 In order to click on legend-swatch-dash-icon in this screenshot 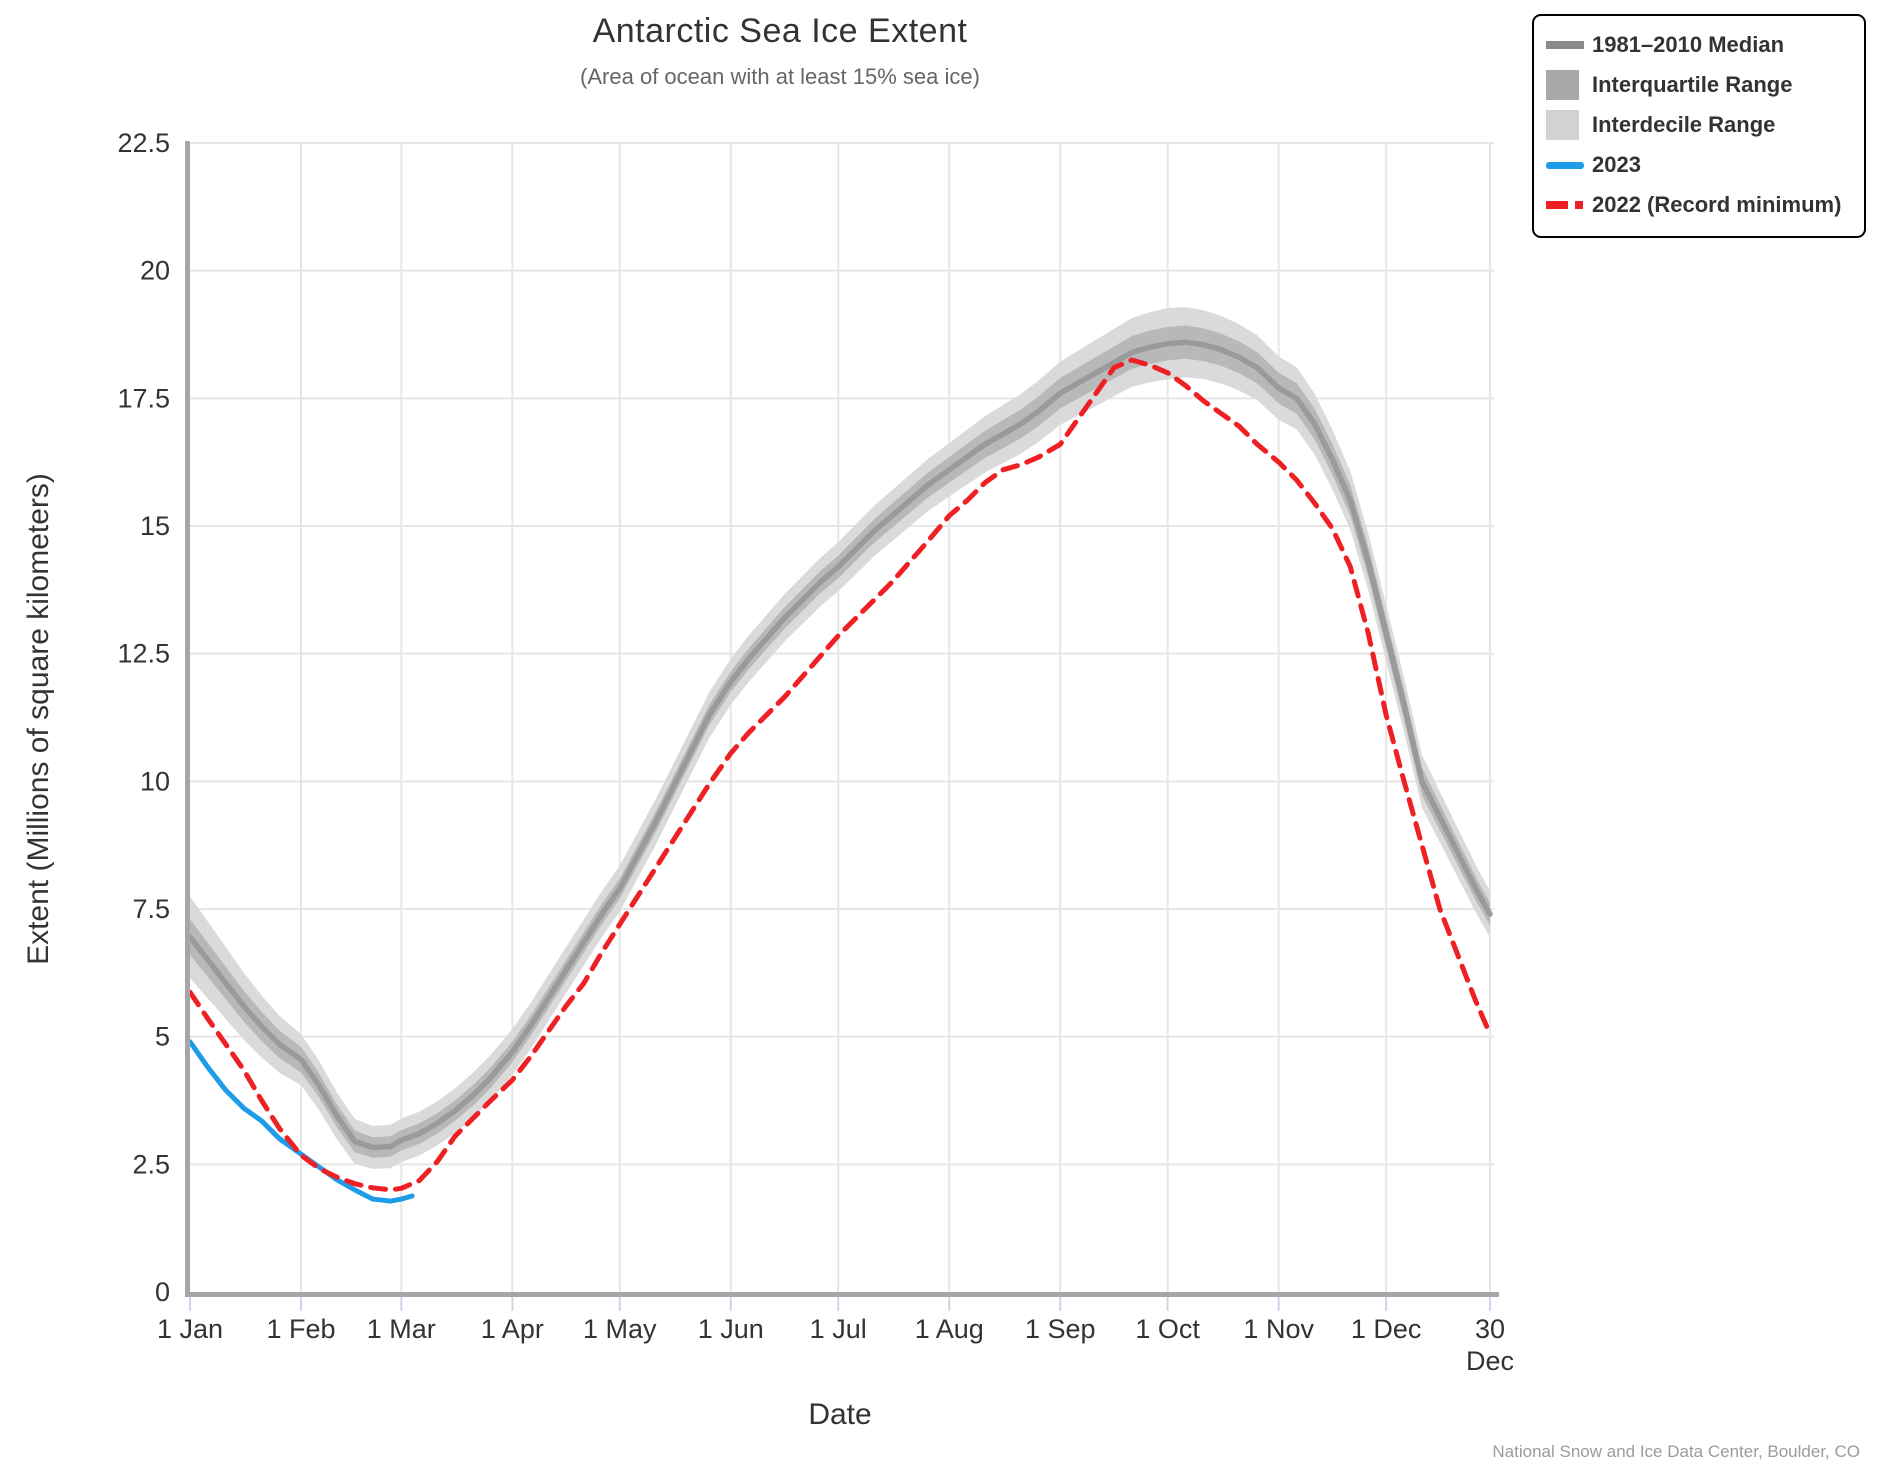, I will do `click(1569, 205)`.